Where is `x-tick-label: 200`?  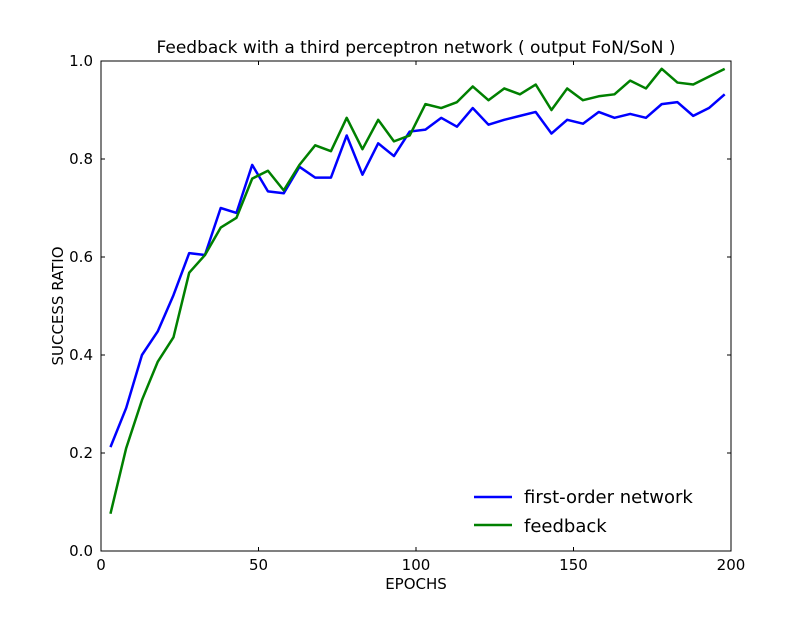
x-tick-label: 200 is located at coordinates (731, 565).